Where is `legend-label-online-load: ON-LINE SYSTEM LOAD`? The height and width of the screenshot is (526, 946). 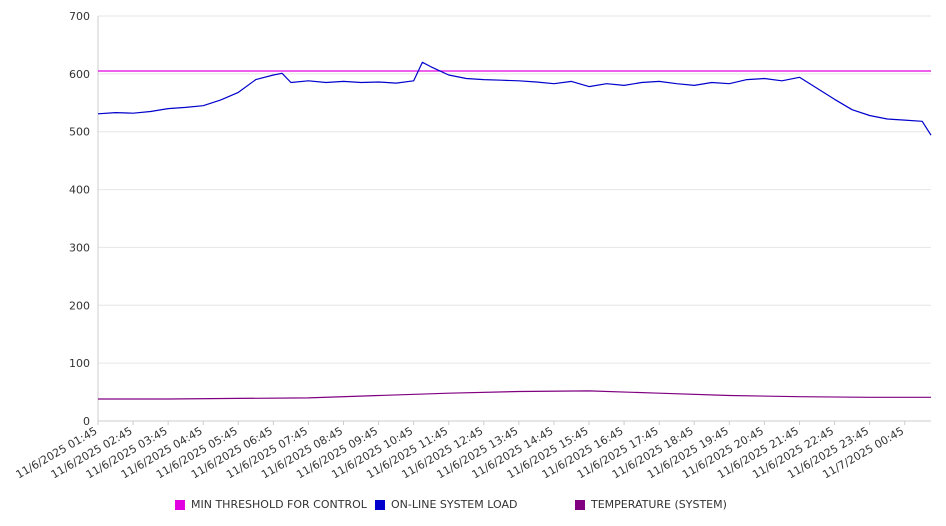
legend-label-online-load: ON-LINE SYSTEM LOAD is located at coordinates (454, 504).